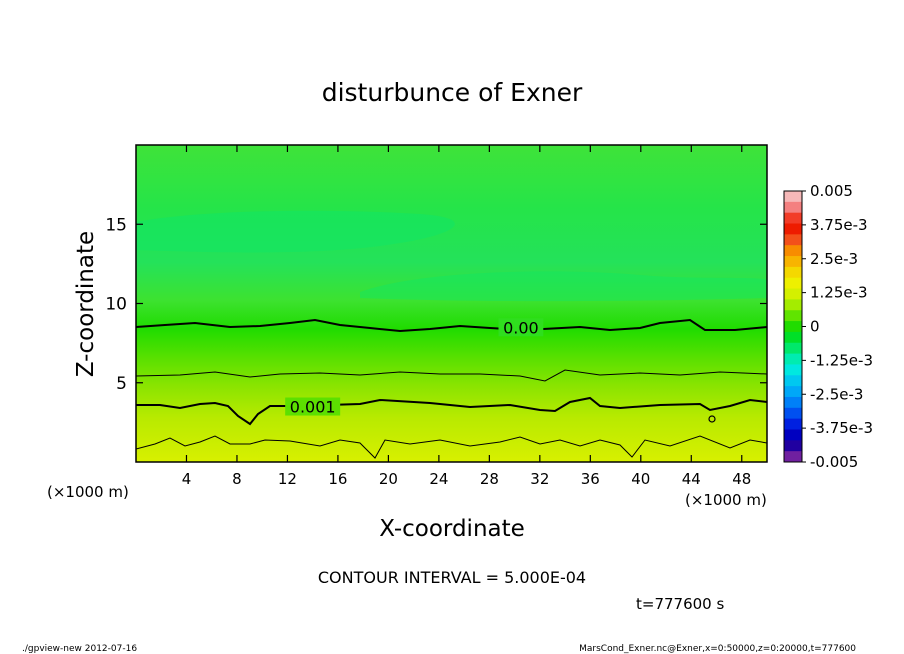 The height and width of the screenshot is (654, 904). What do you see at coordinates (712, 419) in the screenshot?
I see `contour-closed-loop` at bounding box center [712, 419].